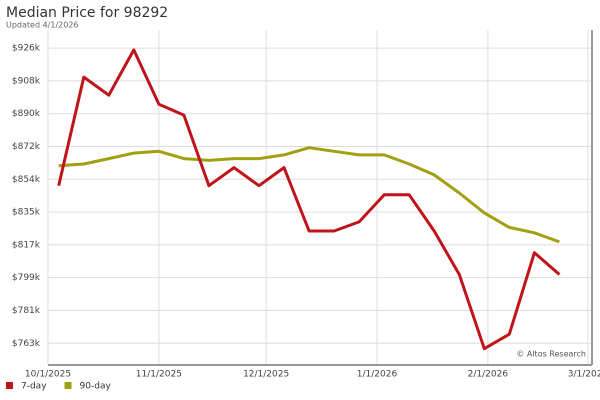  I want to click on legend-label: 7-day, so click(34, 387).